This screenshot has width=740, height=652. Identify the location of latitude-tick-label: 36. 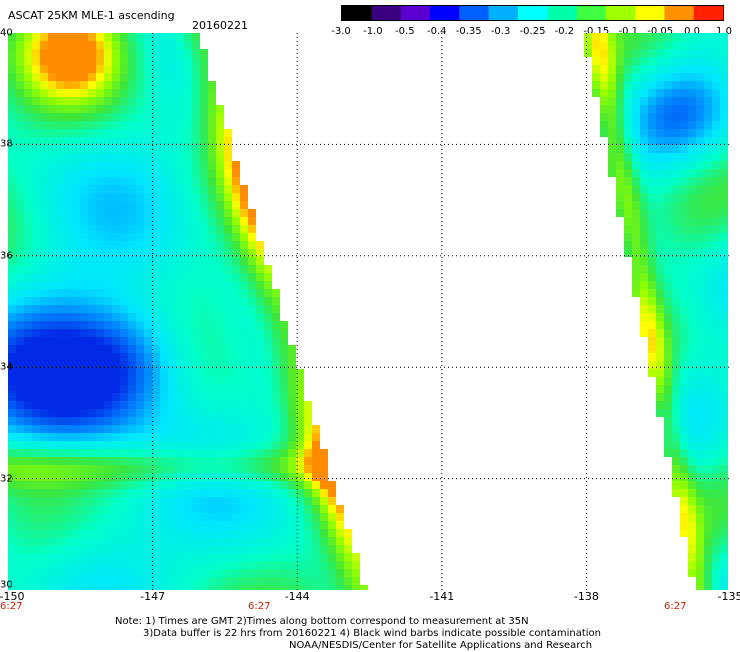
(6, 256).